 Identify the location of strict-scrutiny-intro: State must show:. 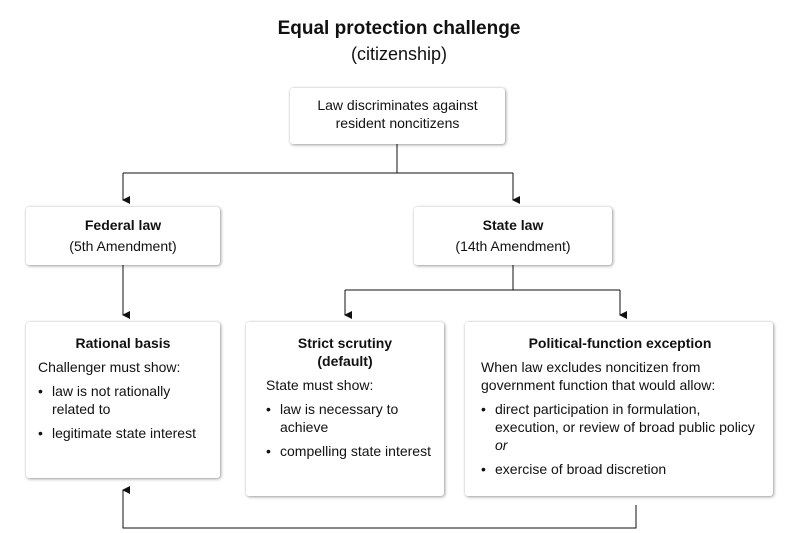
(320, 385).